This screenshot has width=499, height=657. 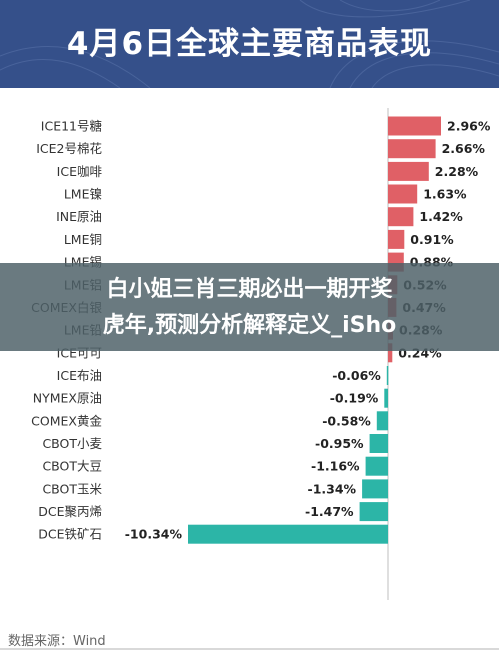 What do you see at coordinates (66, 420) in the screenshot?
I see `category-label: COMEX黄金` at bounding box center [66, 420].